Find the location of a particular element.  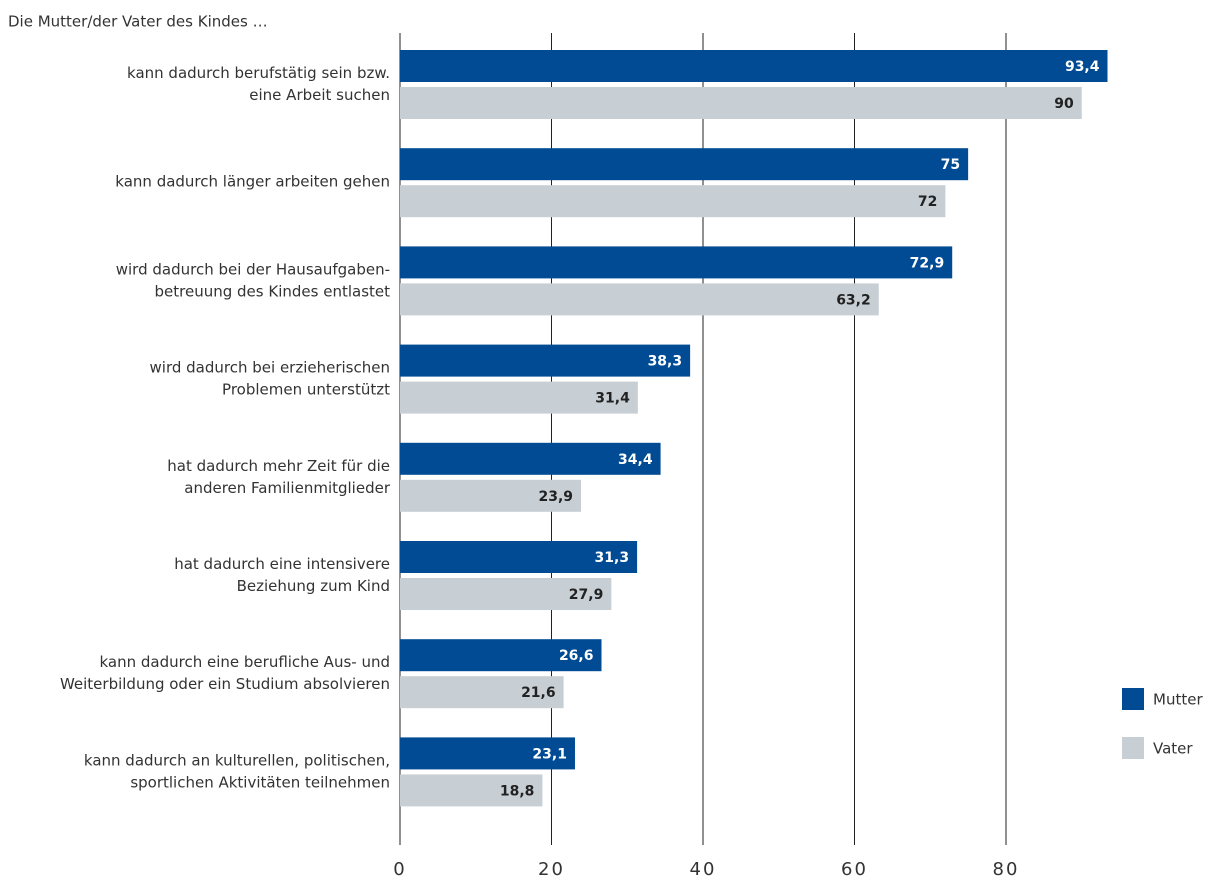

value-label: 31,4 is located at coordinates (612, 399).